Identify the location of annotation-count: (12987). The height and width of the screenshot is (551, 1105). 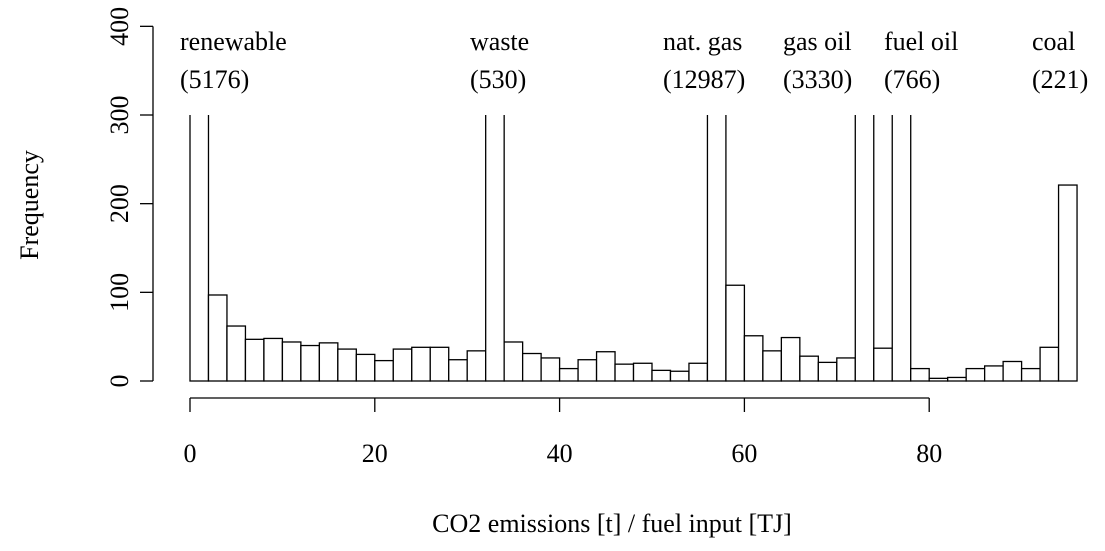
(704, 79).